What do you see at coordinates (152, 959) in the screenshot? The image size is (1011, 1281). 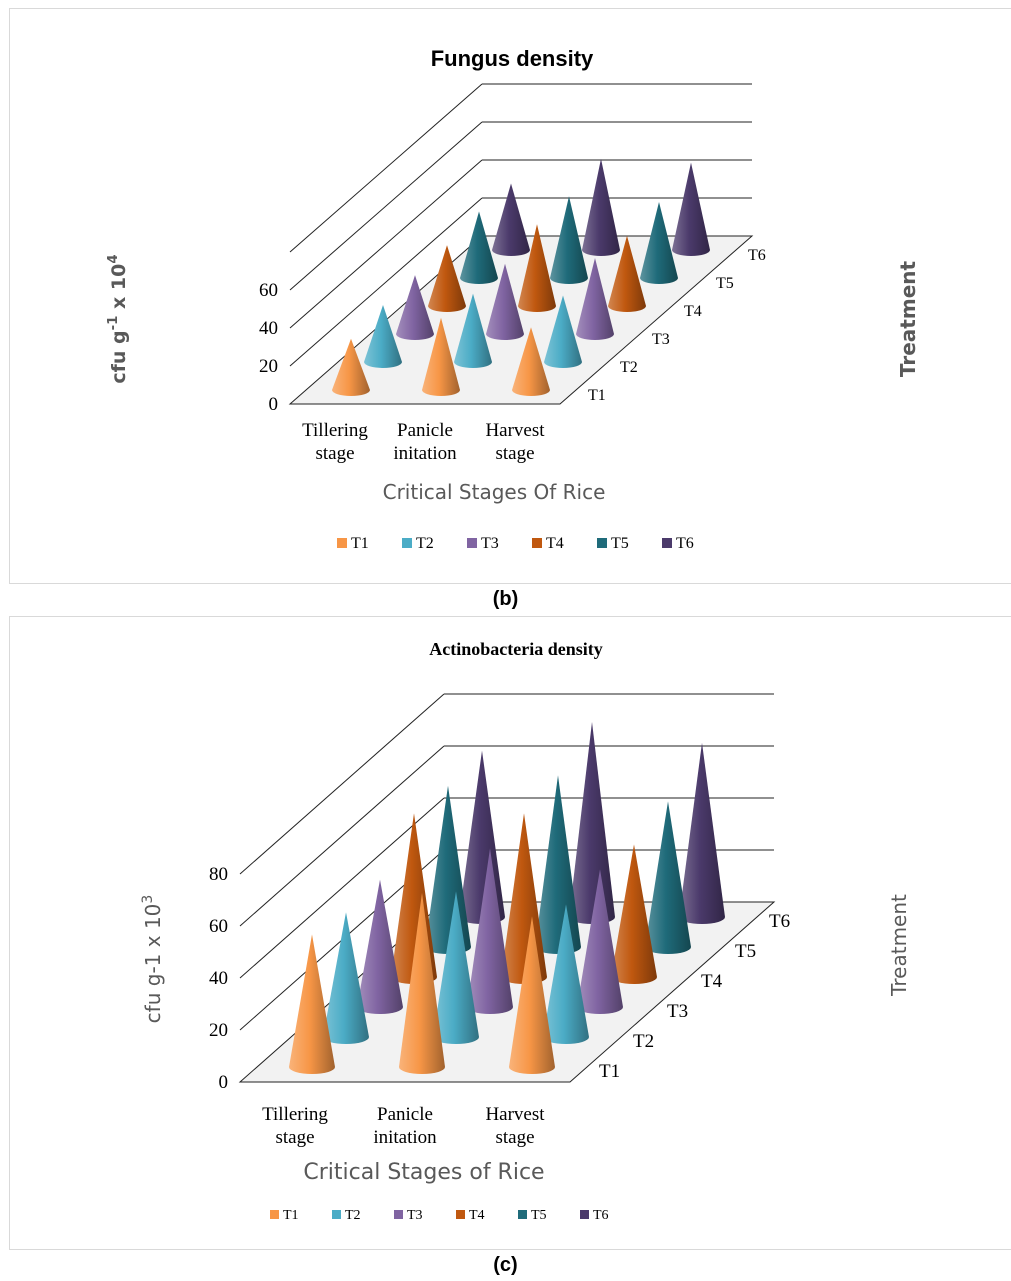 I see `y-axis-title: cfu g-1 x 103` at bounding box center [152, 959].